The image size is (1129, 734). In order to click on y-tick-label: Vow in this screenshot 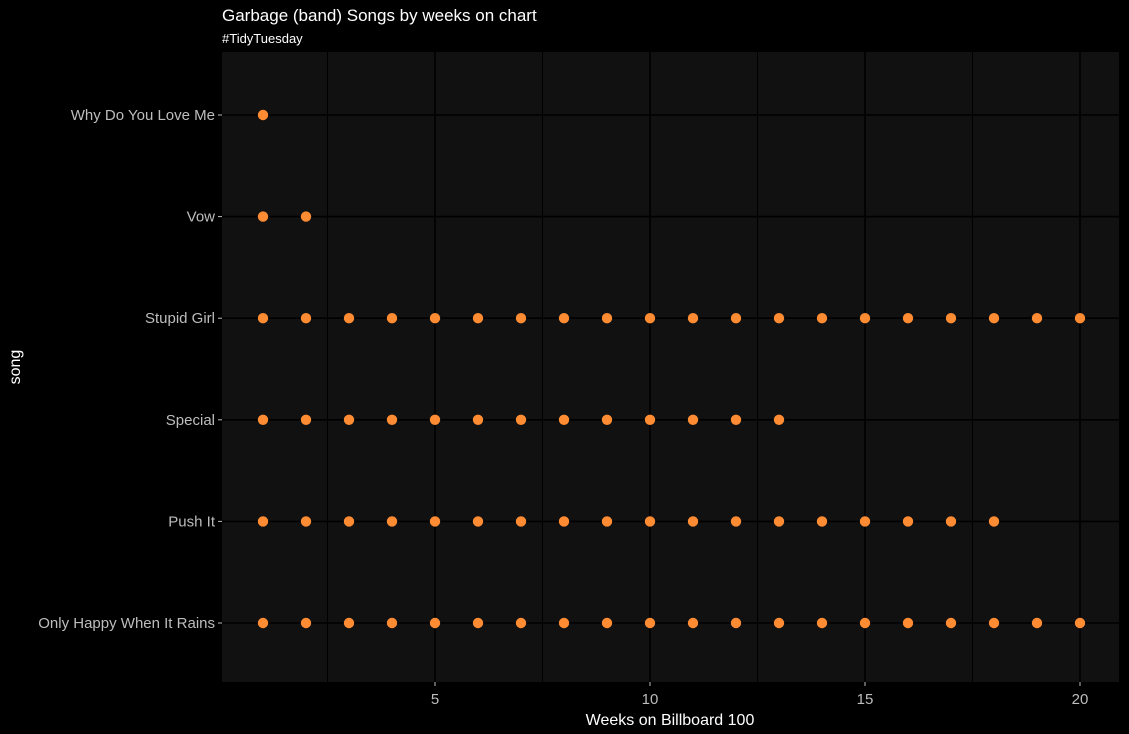, I will do `click(201, 217)`.